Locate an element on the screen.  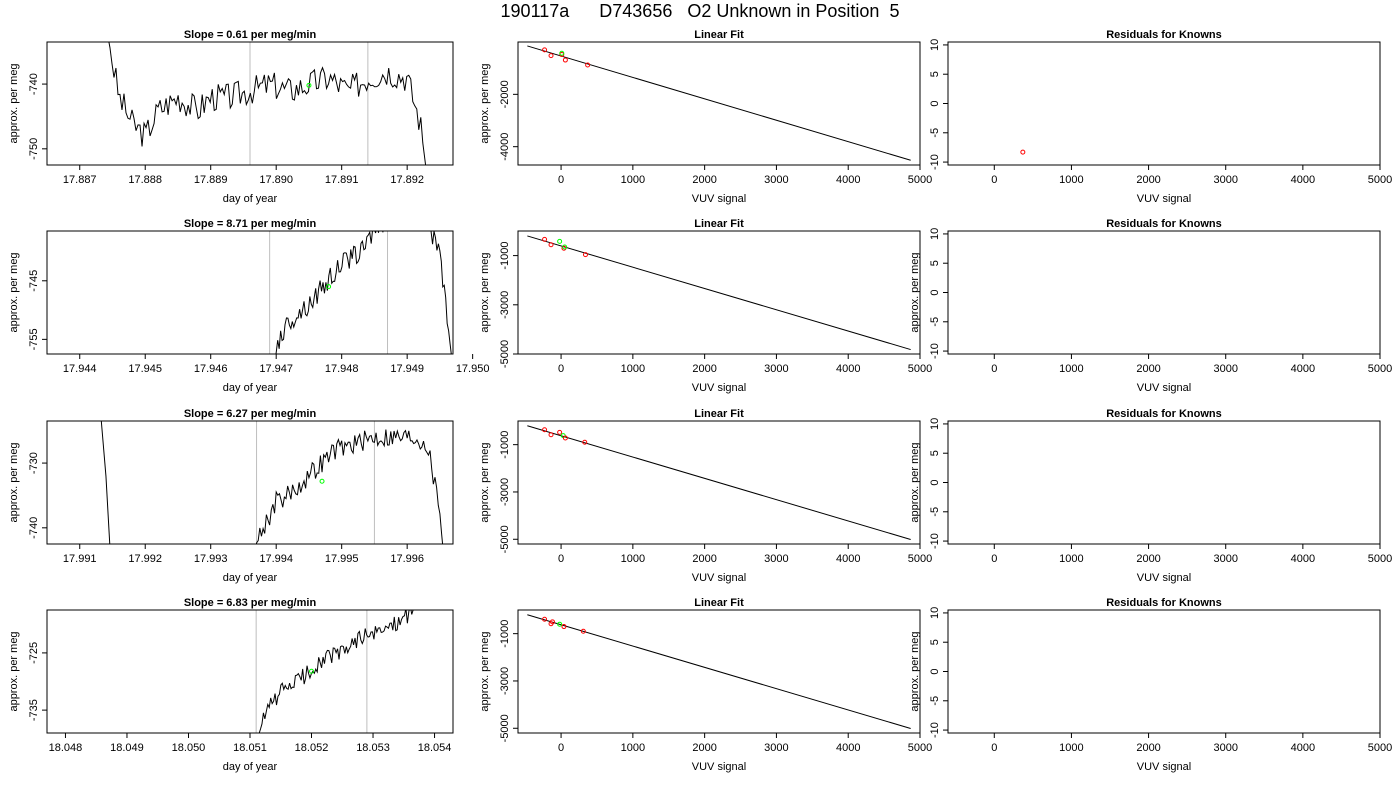
x-tick-label: 18.053 is located at coordinates (373, 748).